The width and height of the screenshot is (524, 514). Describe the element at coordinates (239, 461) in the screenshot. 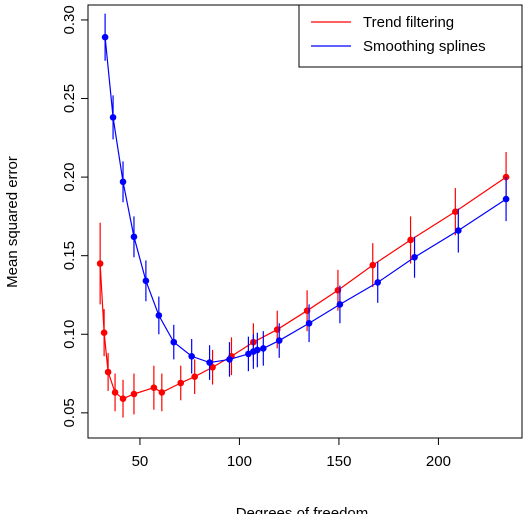

I see `x-tick-label: 100` at that location.